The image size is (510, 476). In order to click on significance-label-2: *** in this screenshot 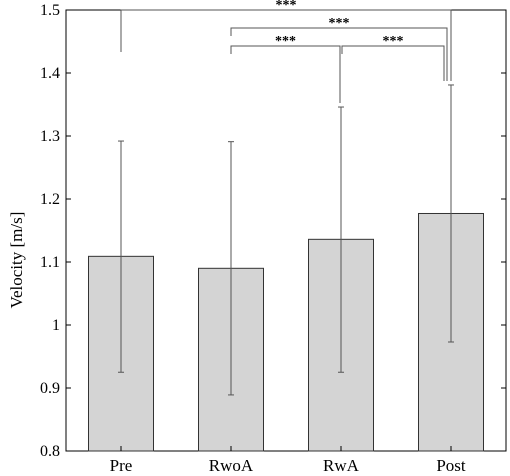, I will do `click(339, 23)`.